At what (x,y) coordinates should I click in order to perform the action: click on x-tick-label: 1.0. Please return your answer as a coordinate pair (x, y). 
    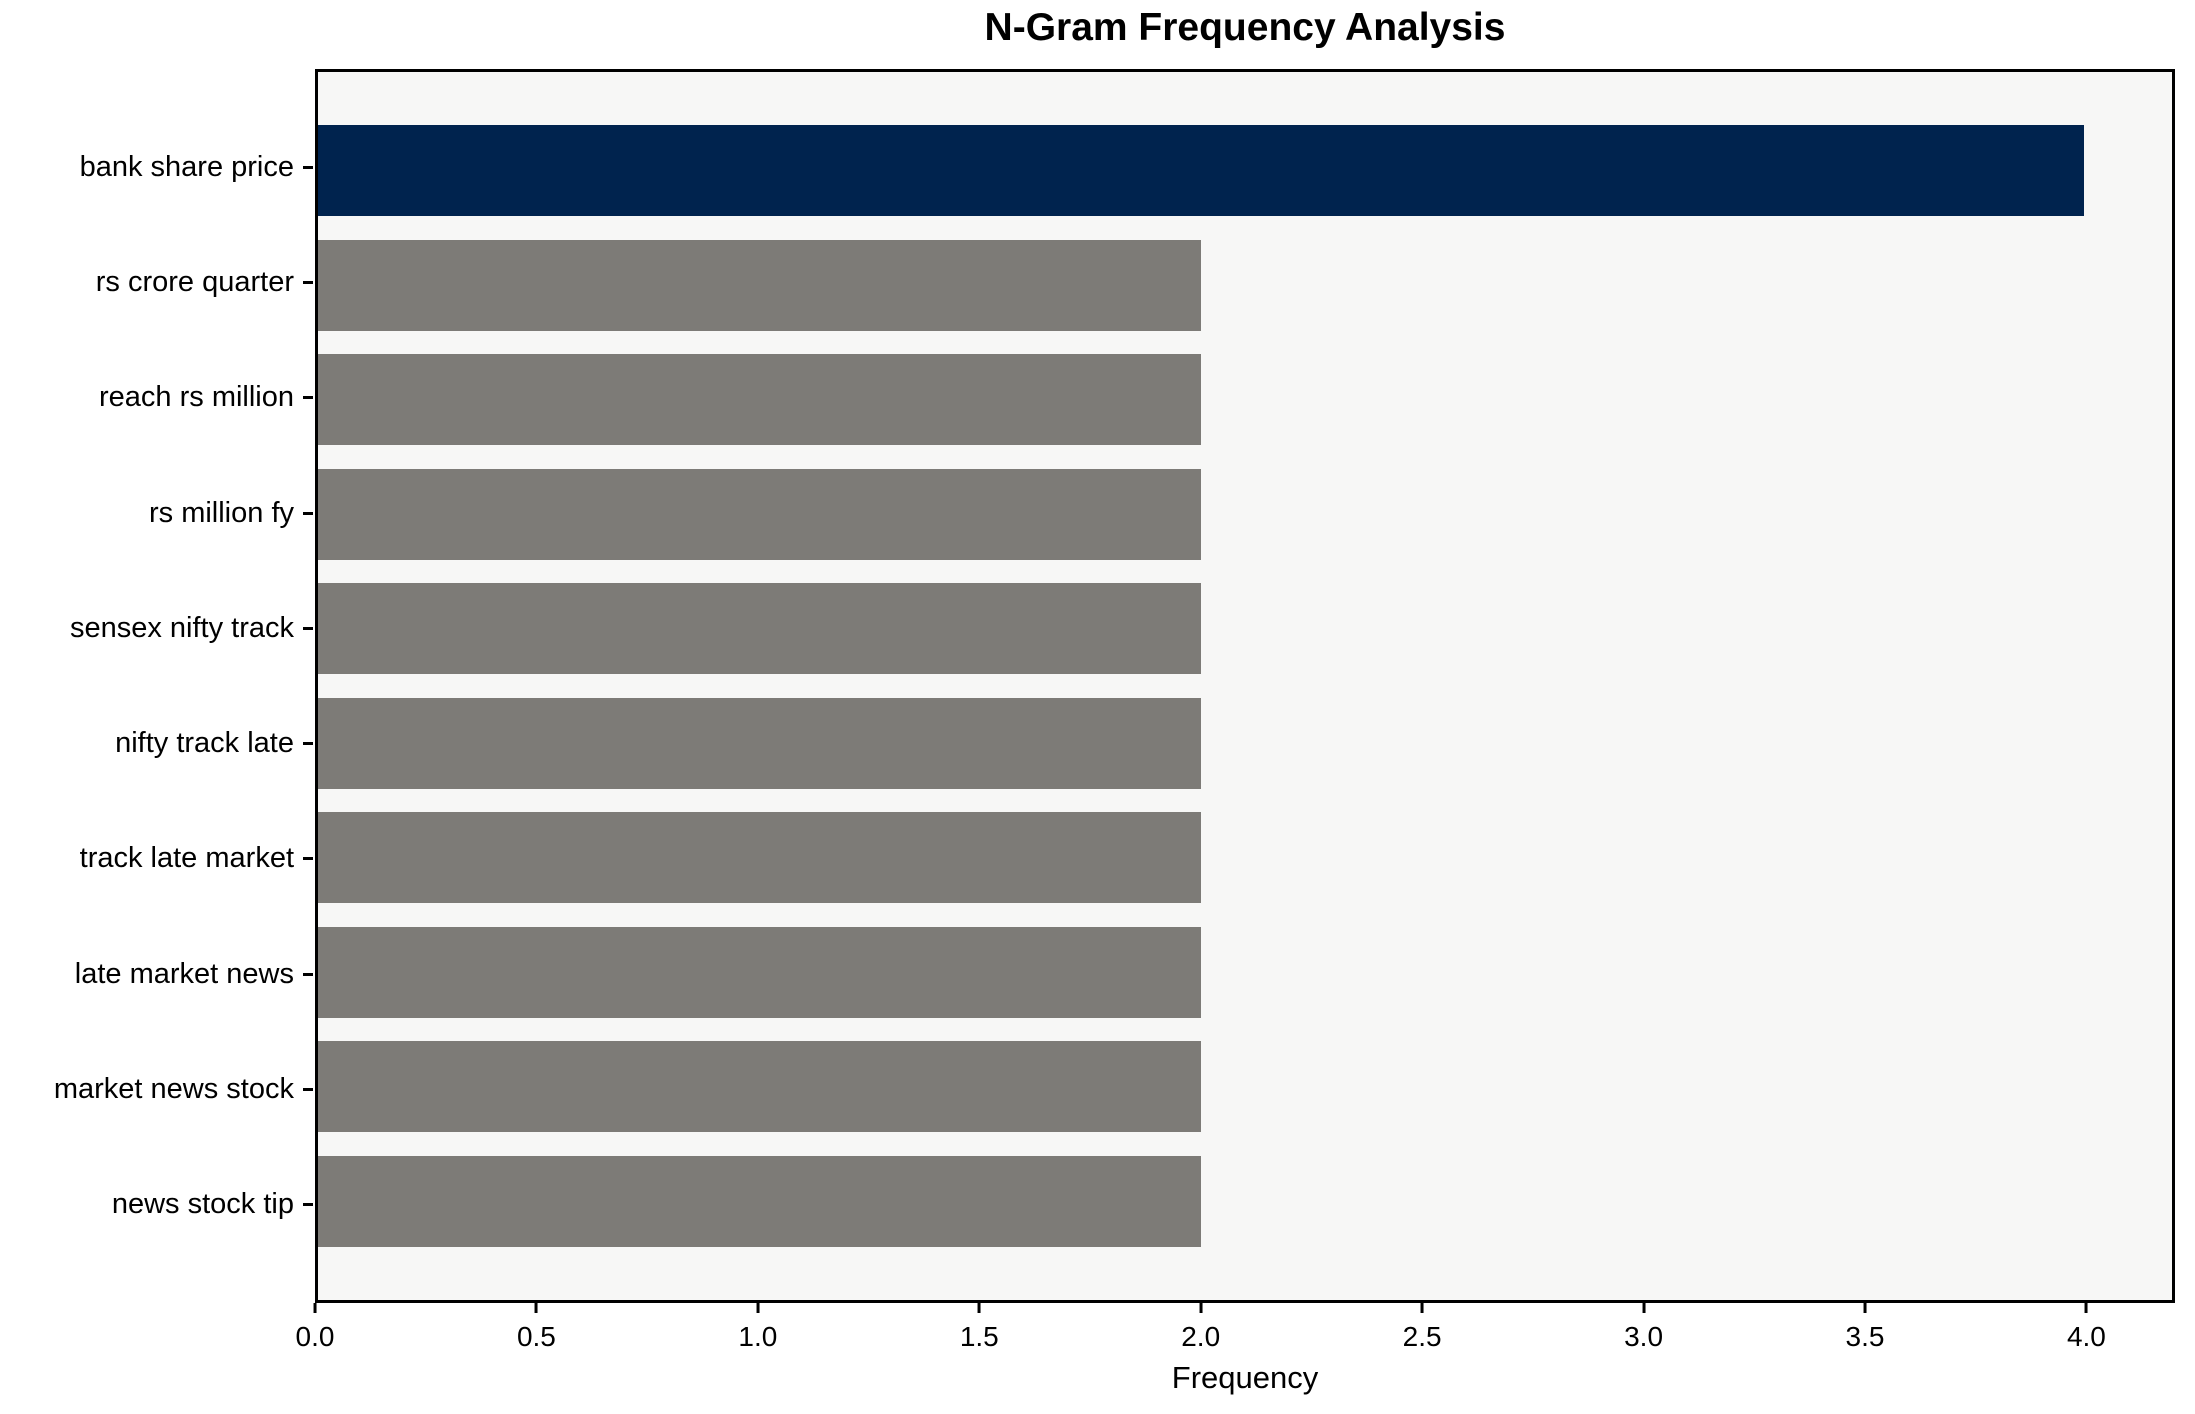
    Looking at the image, I should click on (758, 1336).